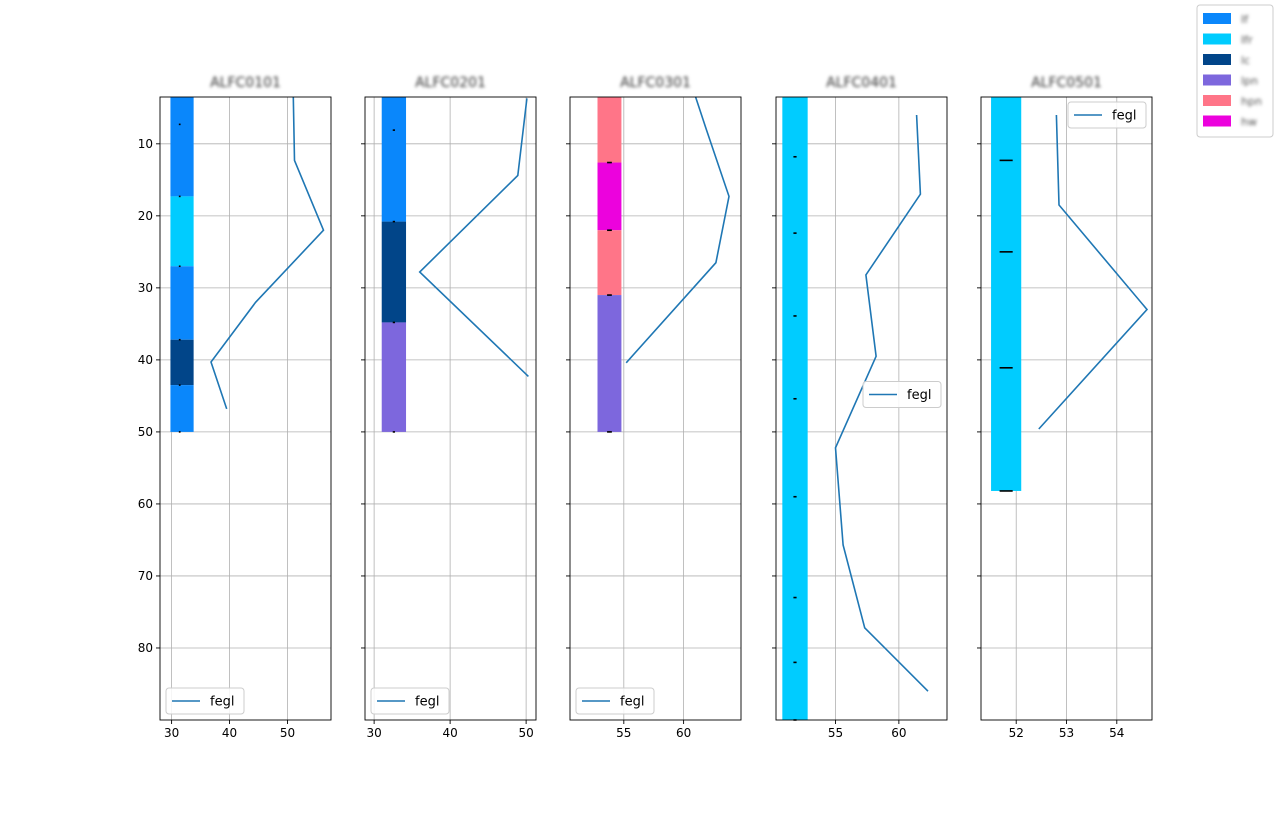  What do you see at coordinates (1217, 121) in the screenshot?
I see `legend-swatch-hw` at bounding box center [1217, 121].